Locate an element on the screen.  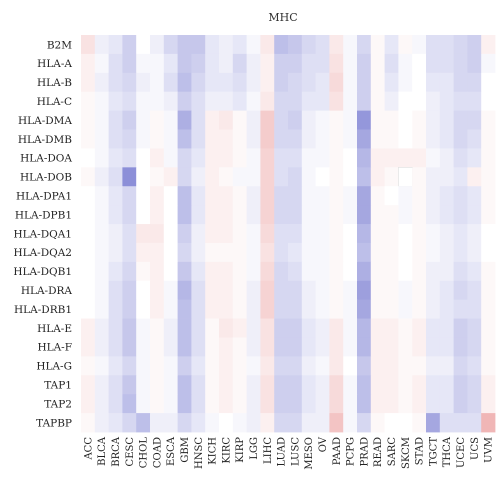
column-label: THCA is located at coordinates (447, 451).